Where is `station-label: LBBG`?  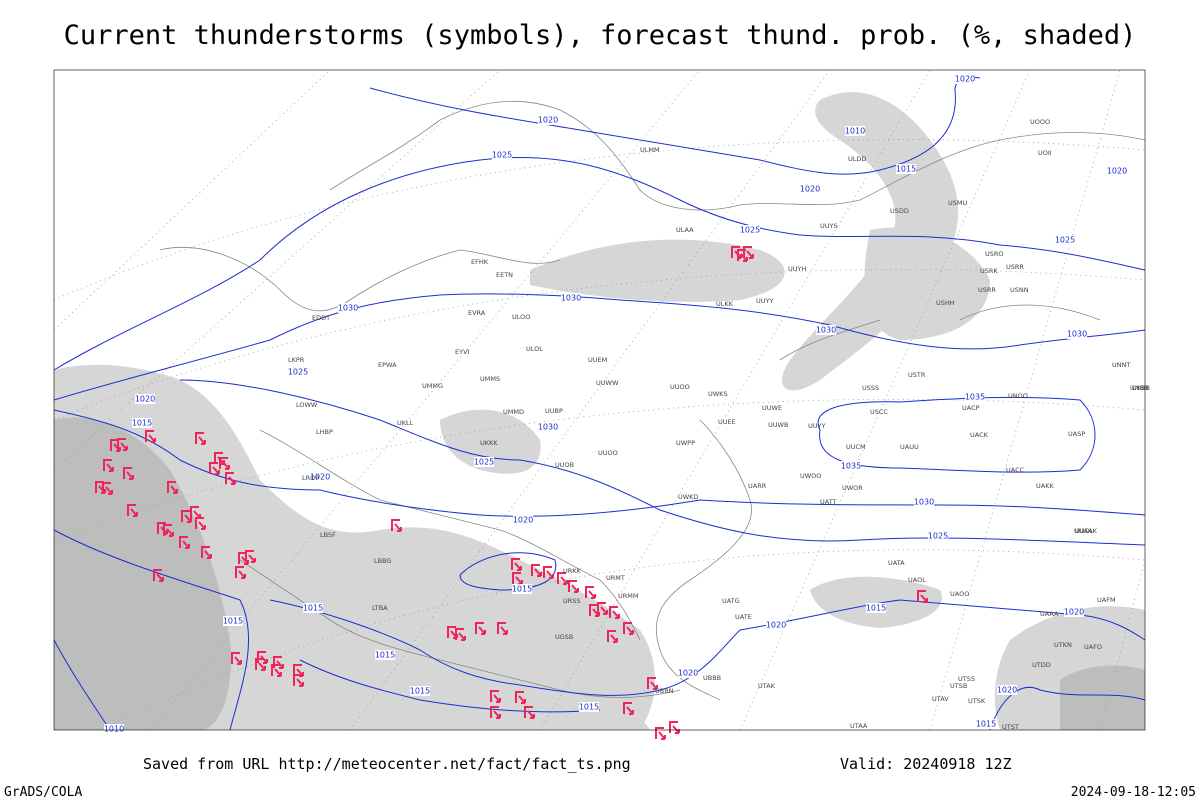 station-label: LBBG is located at coordinates (382, 561).